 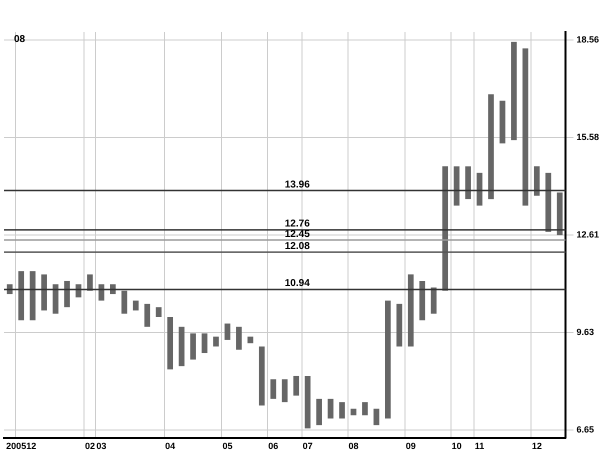 What do you see at coordinates (457, 446) in the screenshot?
I see `x-tick-label: 10` at bounding box center [457, 446].